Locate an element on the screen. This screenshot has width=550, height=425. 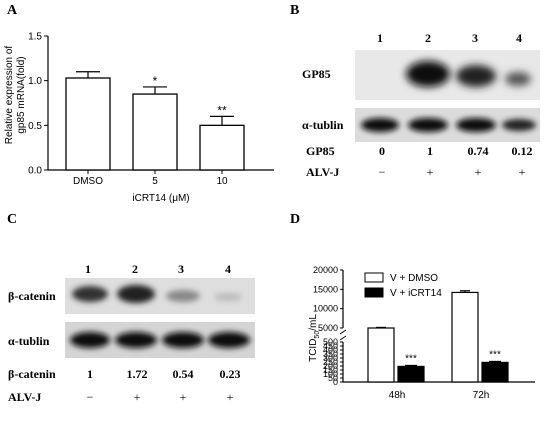
panel-d-y-tick-label: 100 is located at coordinates (330, 374).